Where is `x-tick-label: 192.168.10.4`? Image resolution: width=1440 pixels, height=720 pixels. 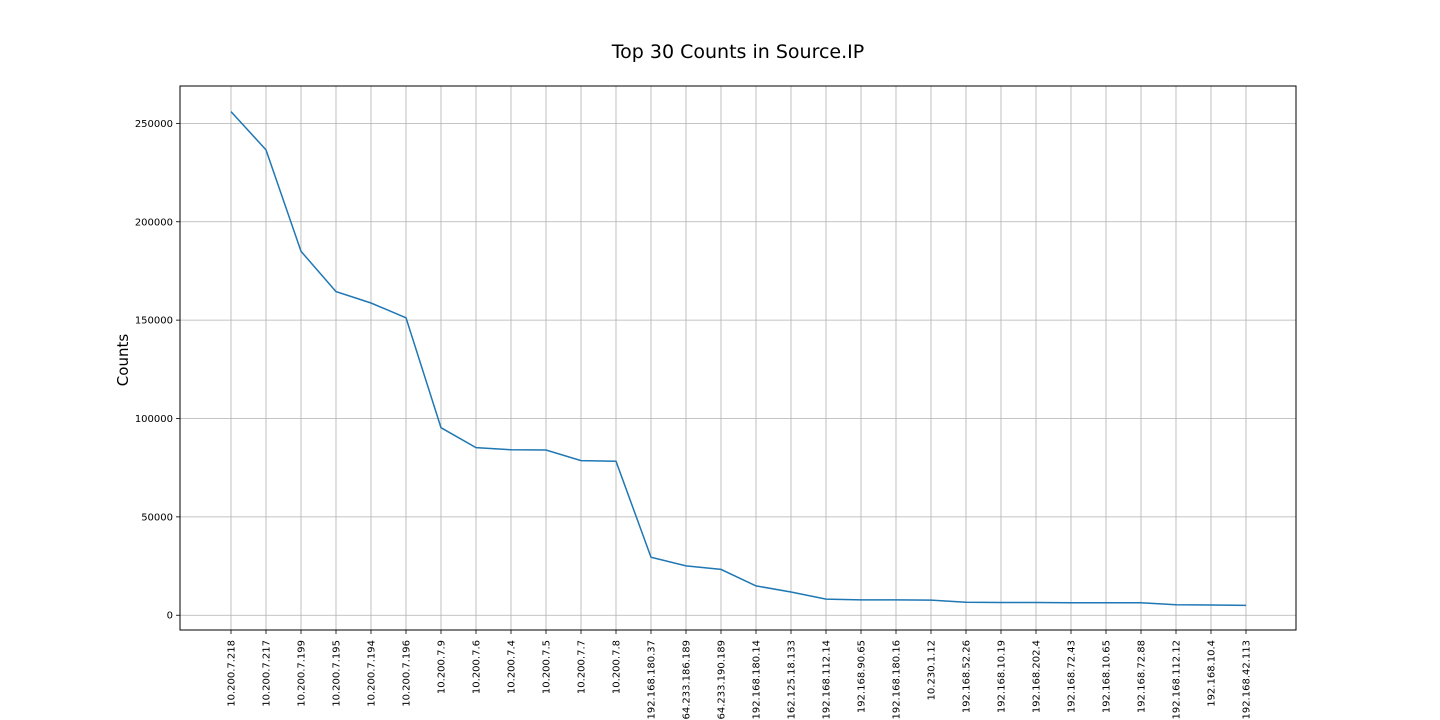
x-tick-label: 192.168.10.4 is located at coordinates (1212, 673).